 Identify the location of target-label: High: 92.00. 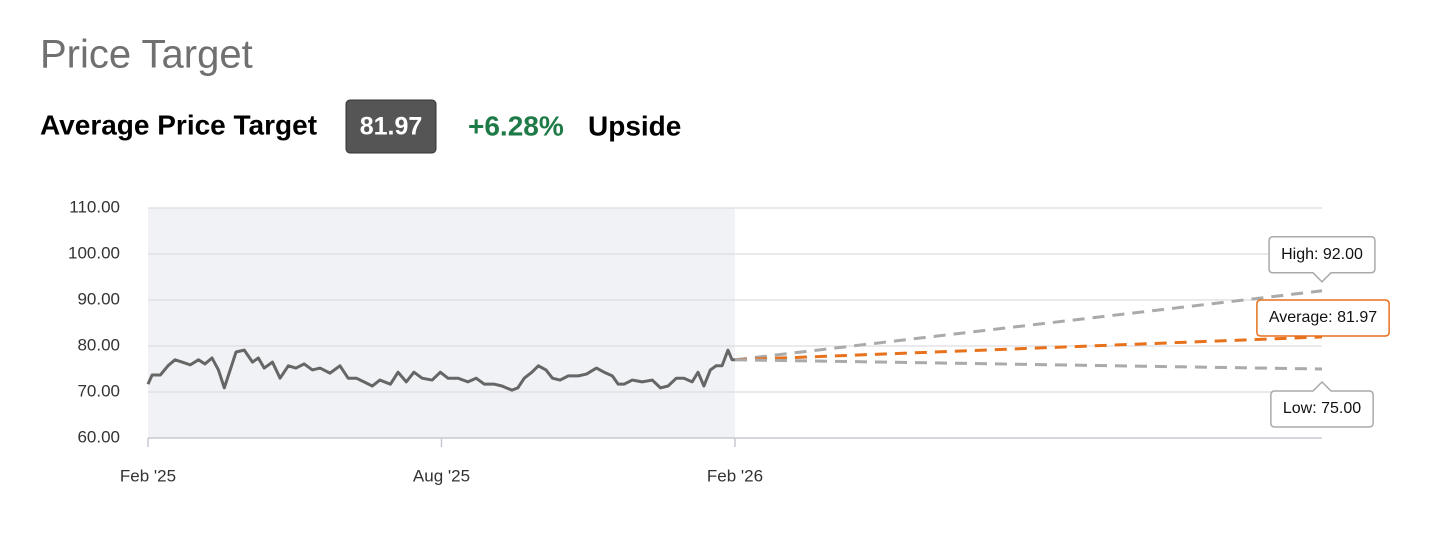
(1322, 254).